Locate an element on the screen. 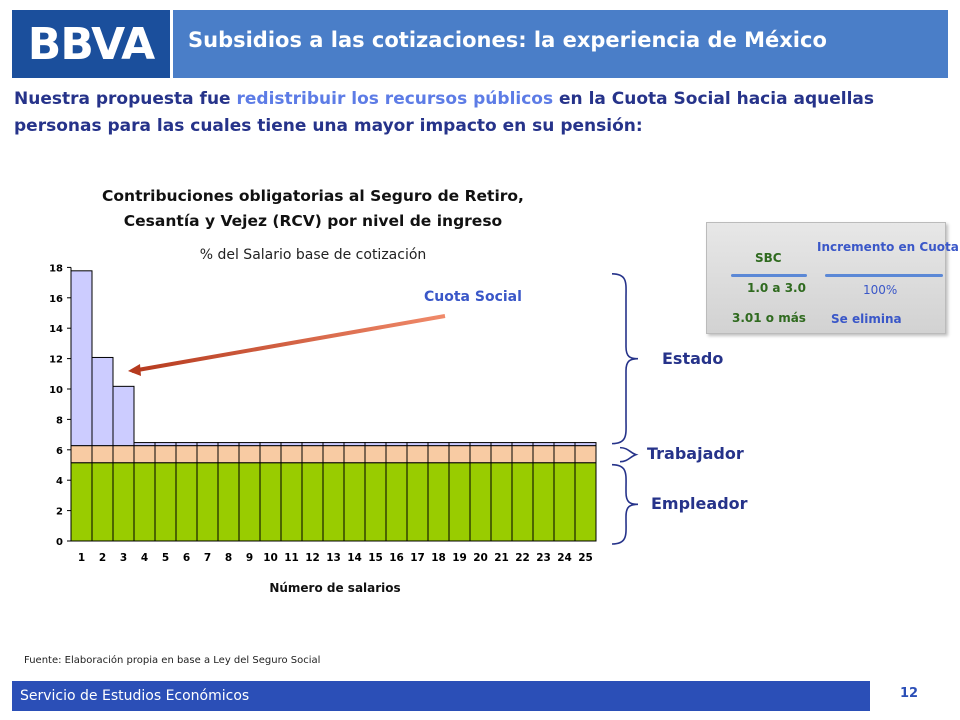  x-tick-label: 7 is located at coordinates (207, 558).